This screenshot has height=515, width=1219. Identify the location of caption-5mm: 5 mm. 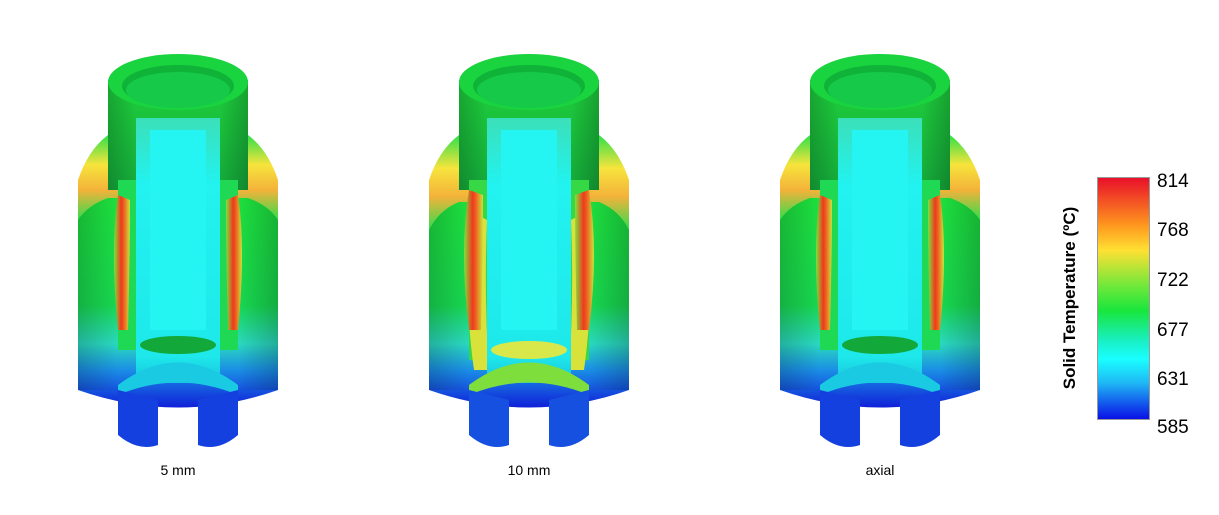
(178, 470).